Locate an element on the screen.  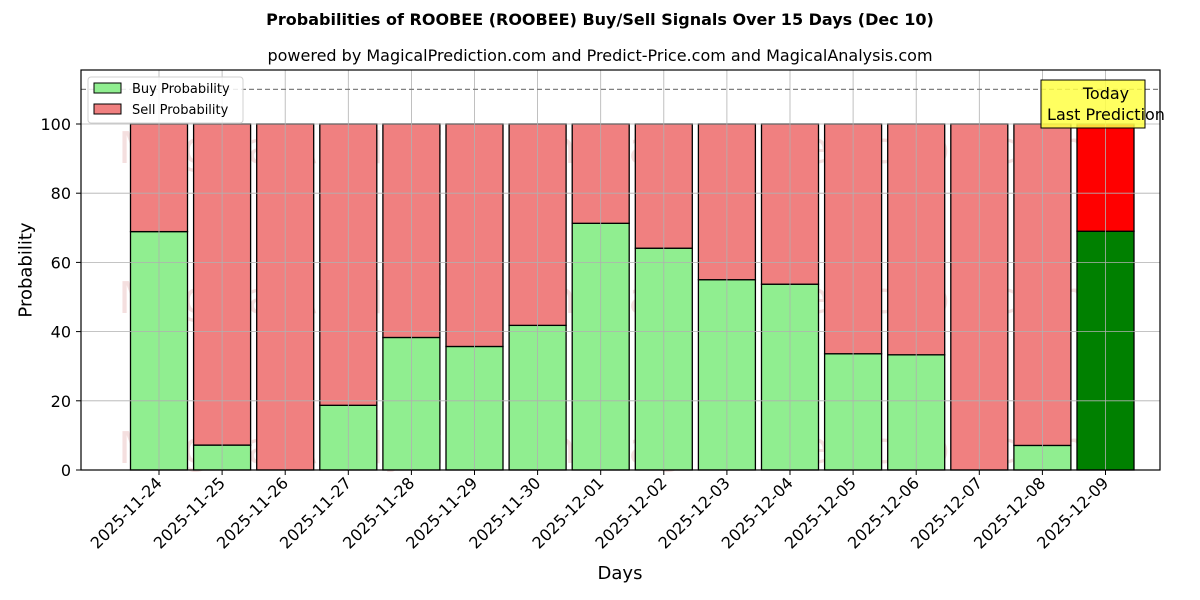
annotation-line2: Last Prediction is located at coordinates (1106, 114).